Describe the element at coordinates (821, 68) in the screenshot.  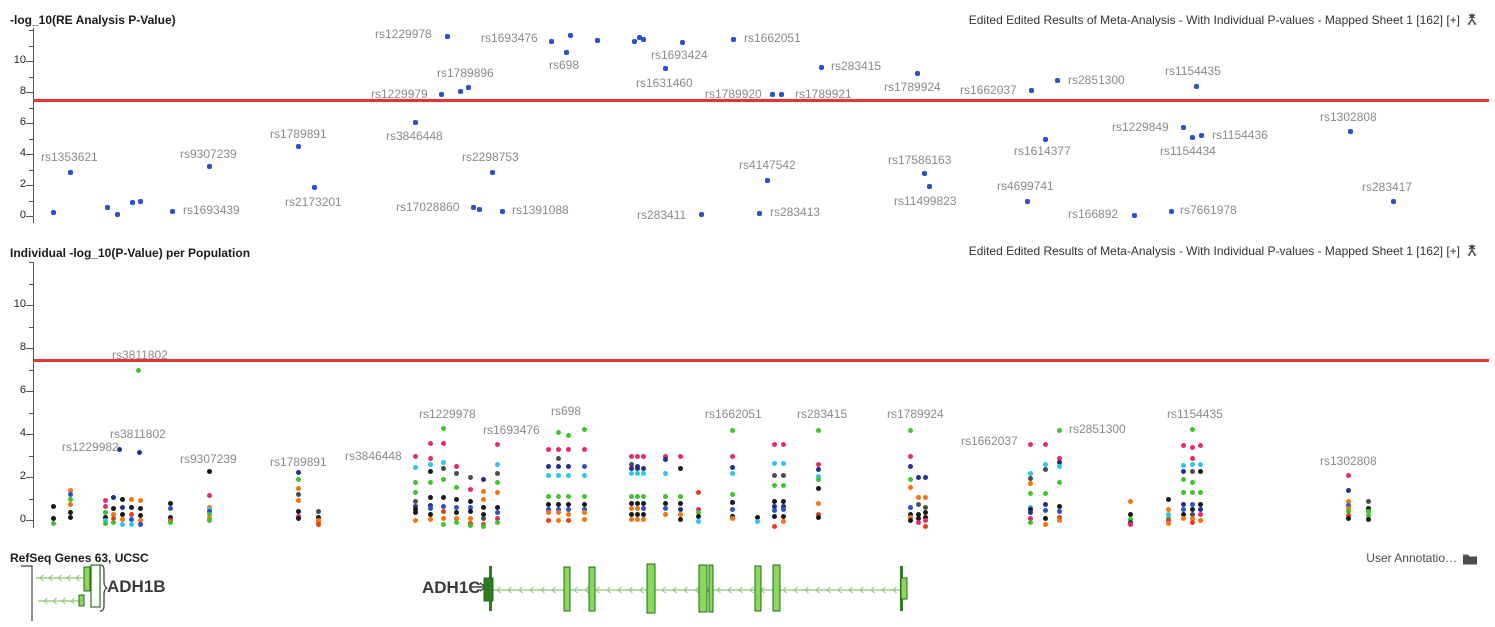
I see `snp-point-rs283415` at that location.